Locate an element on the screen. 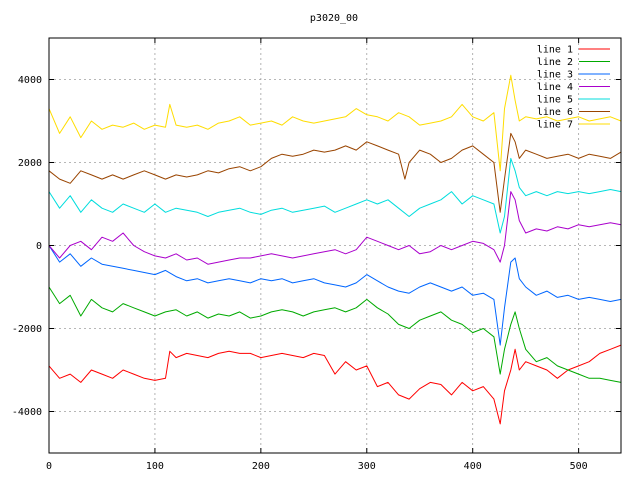 Image resolution: width=640 pixels, height=480 pixels. legend-label: line 2 is located at coordinates (555, 62).